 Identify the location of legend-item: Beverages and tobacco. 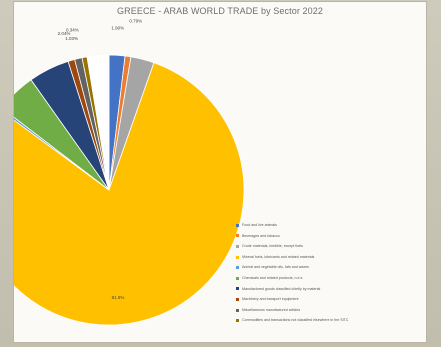
(292, 236).